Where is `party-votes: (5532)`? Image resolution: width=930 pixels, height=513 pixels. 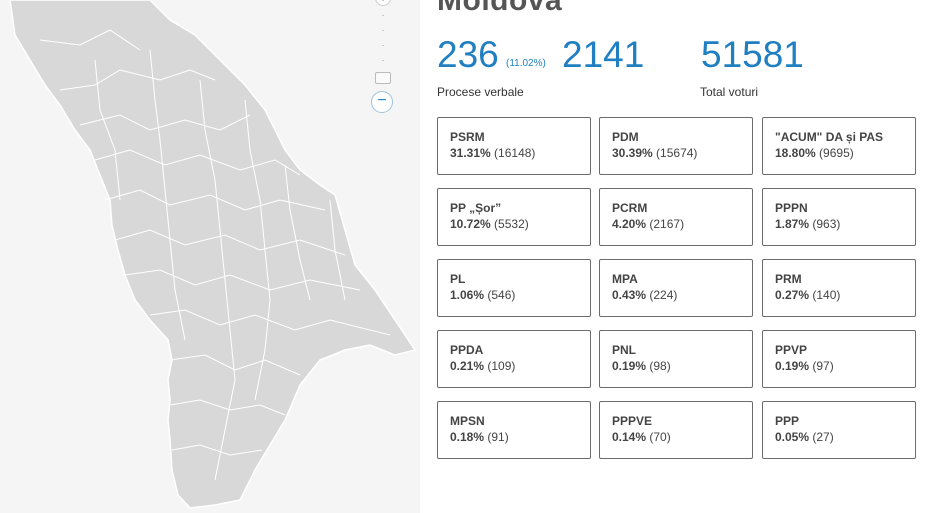
party-votes: (5532) is located at coordinates (511, 224).